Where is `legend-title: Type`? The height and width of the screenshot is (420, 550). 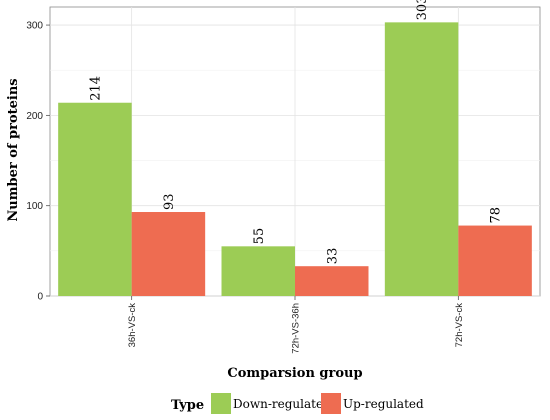 legend-title: Type is located at coordinates (187, 405).